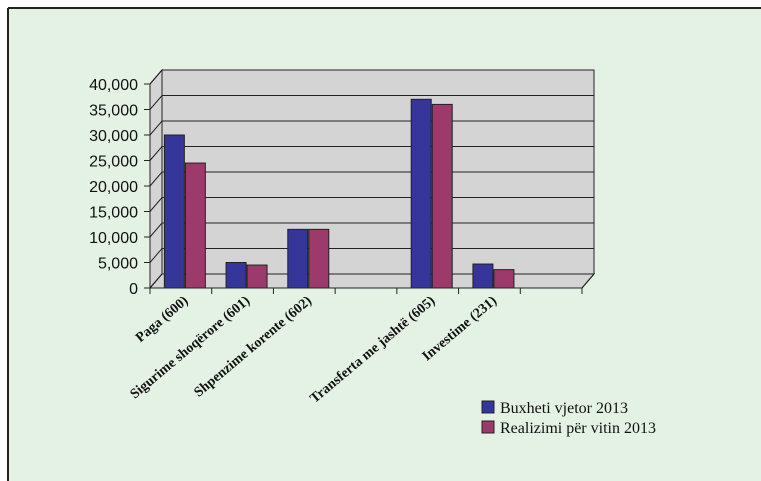  Describe the element at coordinates (113, 162) in the screenshot. I see `y-tick-label: 25,000` at that location.